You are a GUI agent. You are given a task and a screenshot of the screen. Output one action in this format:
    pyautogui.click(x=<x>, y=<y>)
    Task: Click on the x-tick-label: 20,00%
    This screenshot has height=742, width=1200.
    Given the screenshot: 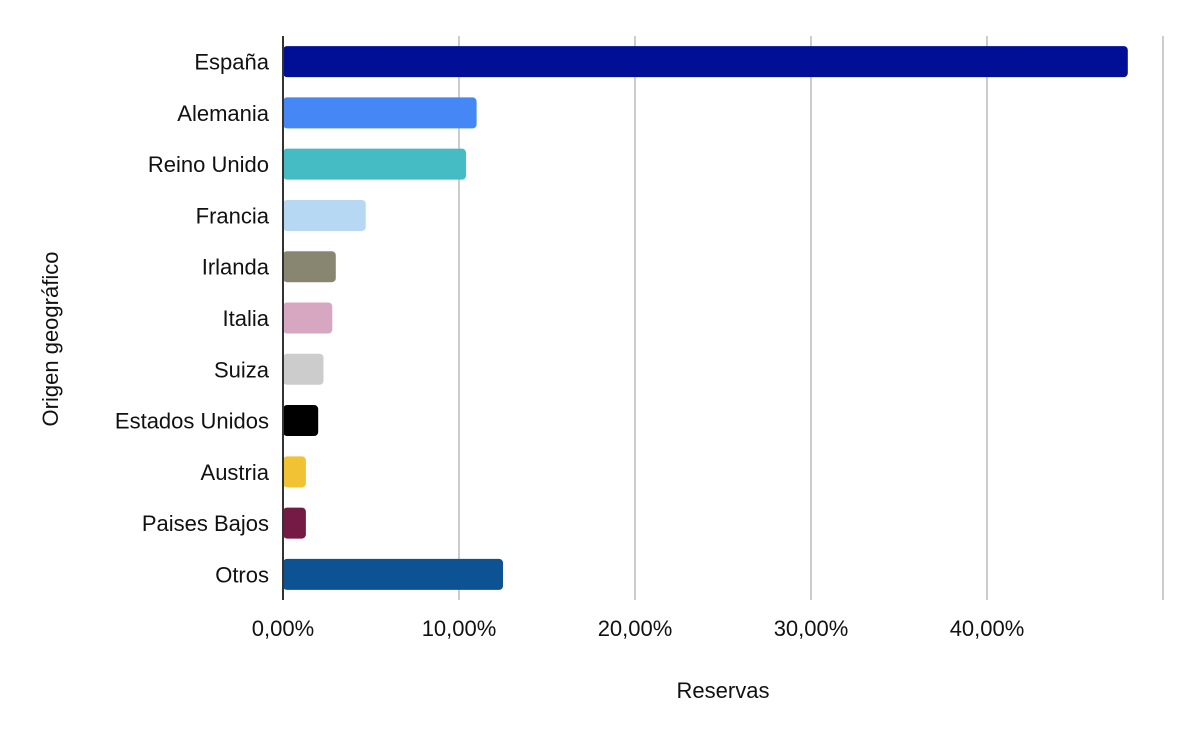 What is the action you would take?
    pyautogui.click(x=635, y=628)
    